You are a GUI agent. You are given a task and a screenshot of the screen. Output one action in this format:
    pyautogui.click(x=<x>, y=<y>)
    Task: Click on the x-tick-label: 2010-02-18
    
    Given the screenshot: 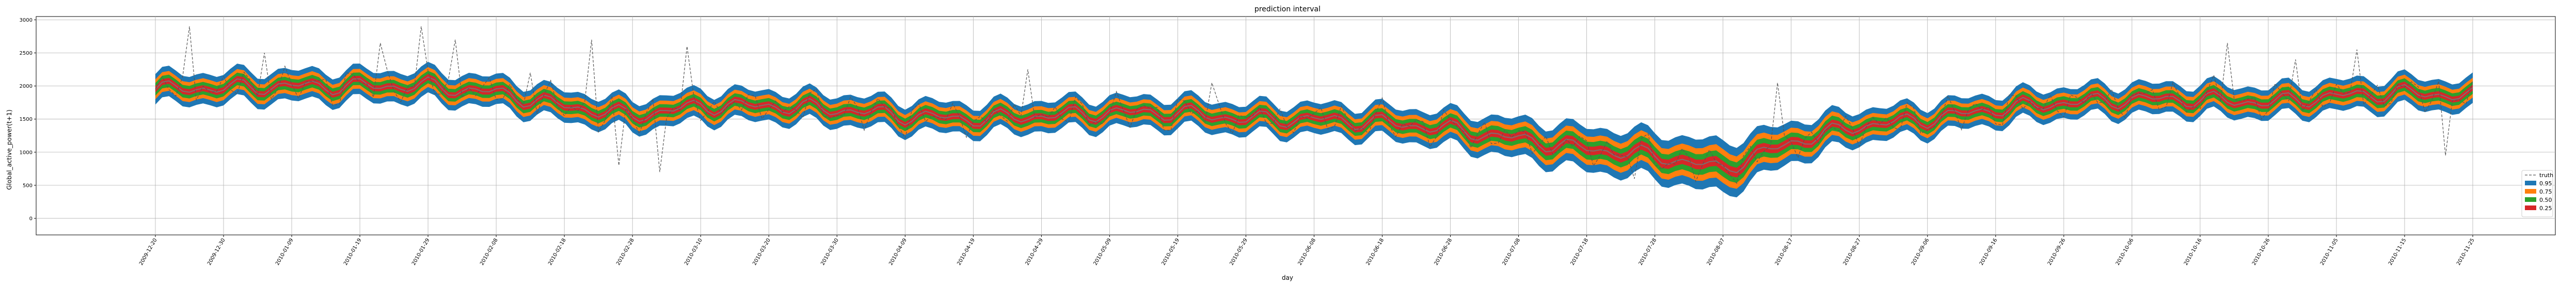 What is the action you would take?
    pyautogui.click(x=557, y=251)
    